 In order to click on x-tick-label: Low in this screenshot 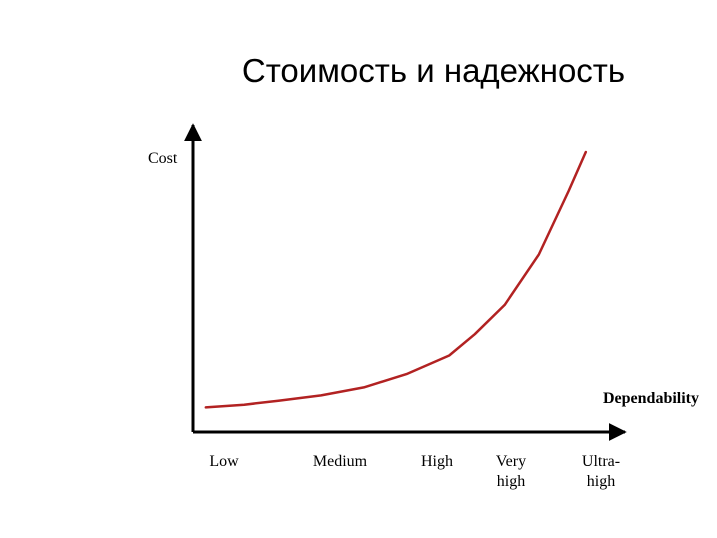, I will do `click(224, 461)`.